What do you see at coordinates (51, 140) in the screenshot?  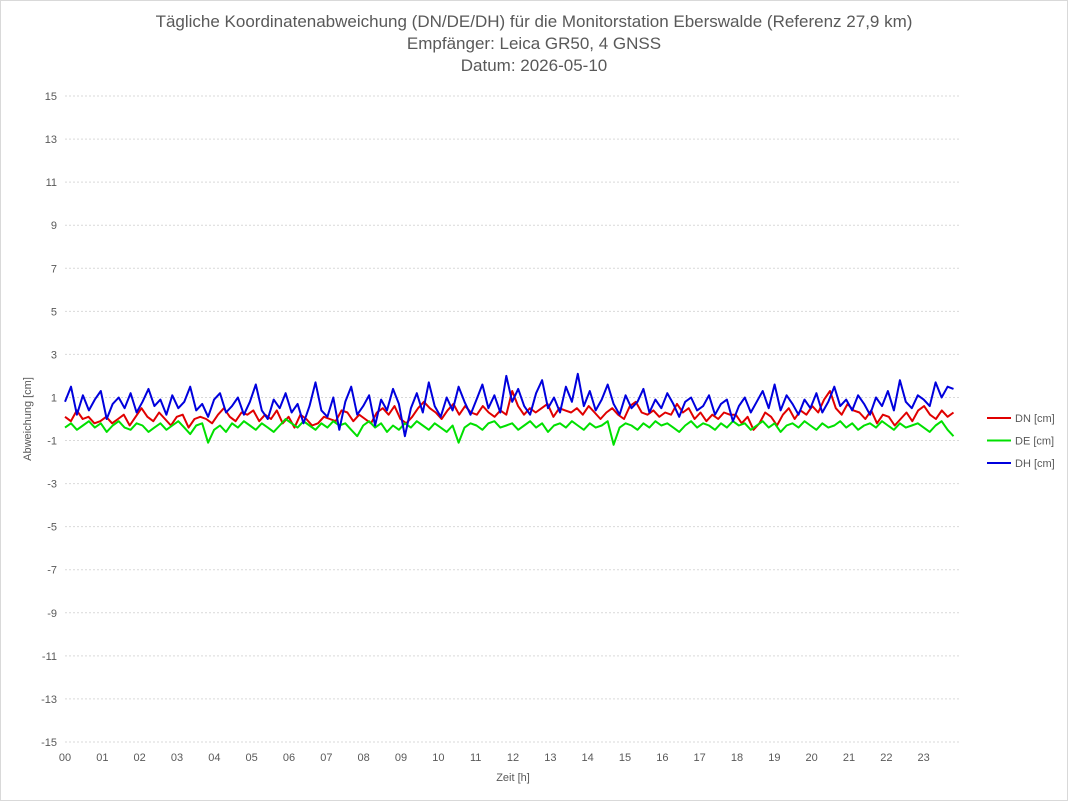 I see `y-tick-label: 13` at bounding box center [51, 140].